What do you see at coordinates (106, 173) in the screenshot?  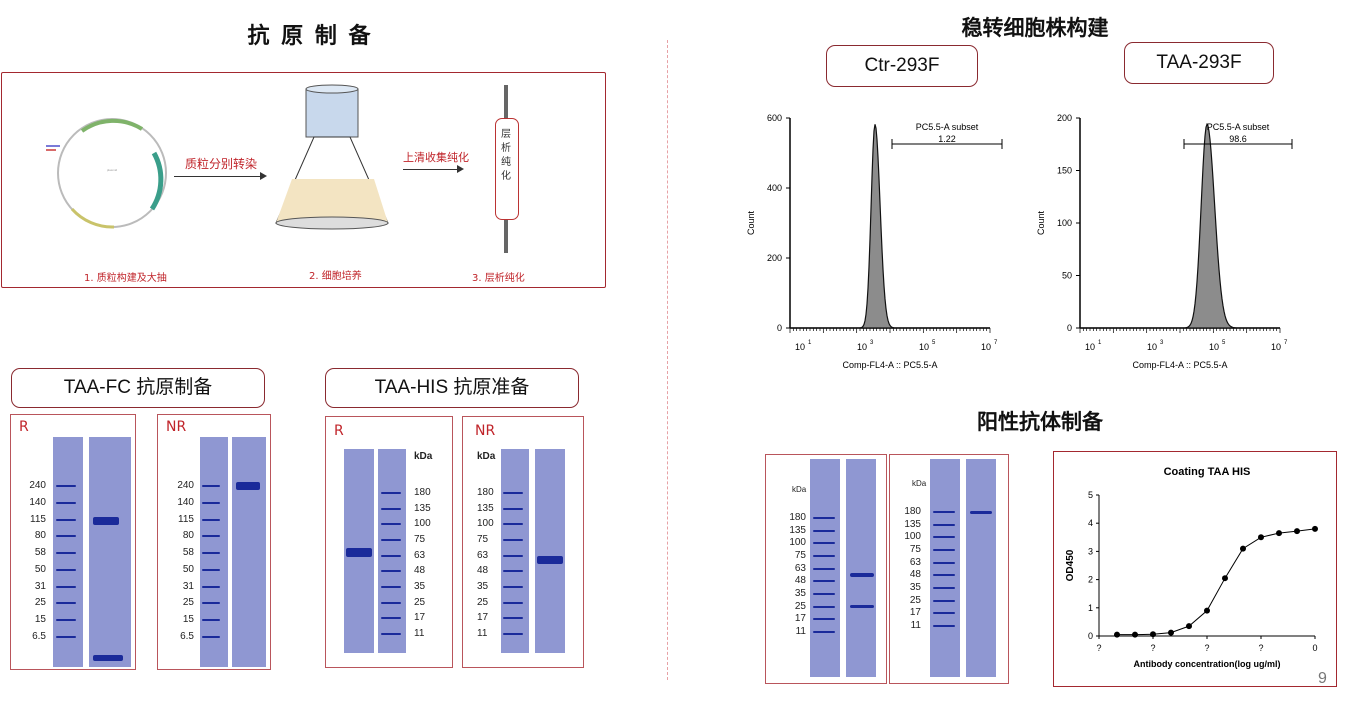 I see `plasmid-map-icon: plasmid` at bounding box center [106, 173].